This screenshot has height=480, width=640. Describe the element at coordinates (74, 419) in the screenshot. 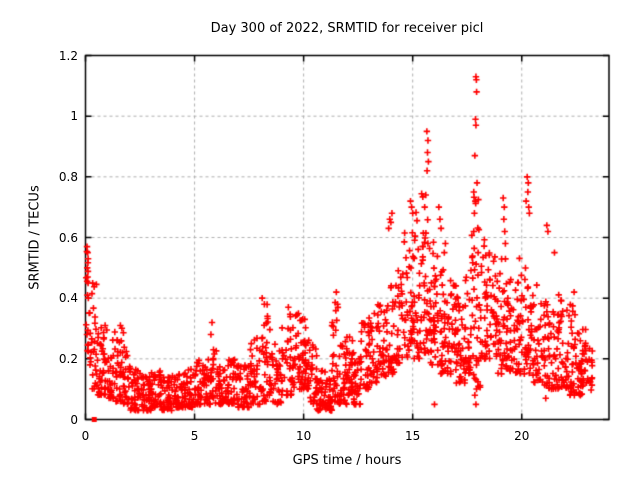

I see `y-tick-label: 0` at that location.